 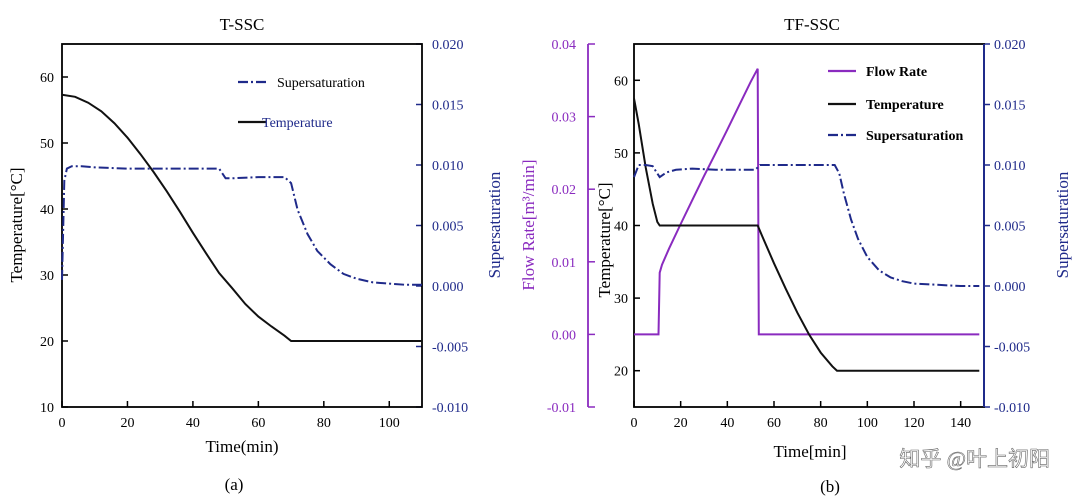 I want to click on panel-a-y-left-tick-label: 10, so click(x=47, y=408).